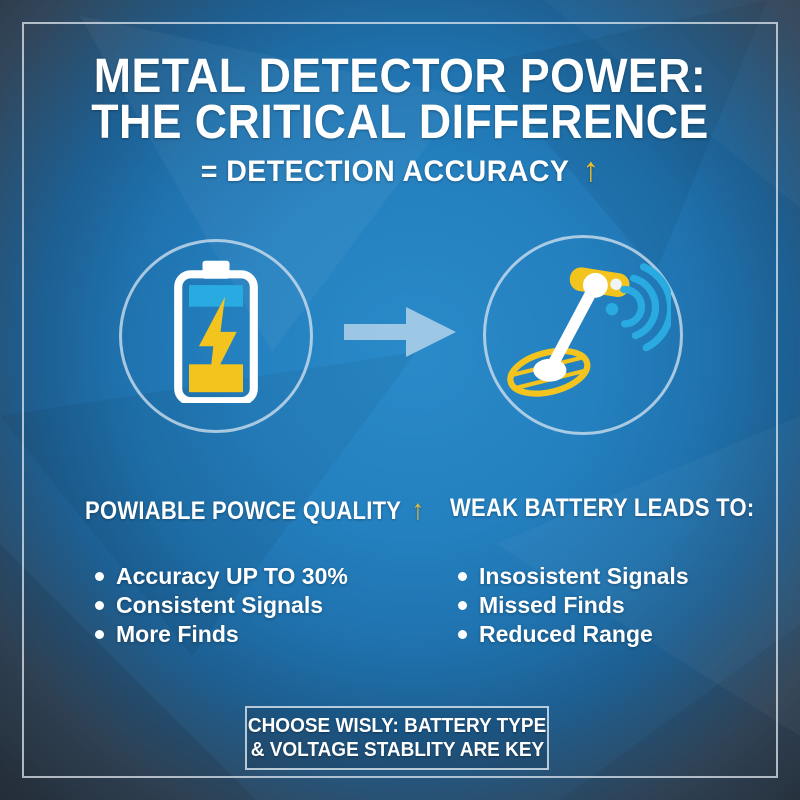 The height and width of the screenshot is (800, 800). What do you see at coordinates (400, 332) in the screenshot?
I see `right-arrow-icon` at bounding box center [400, 332].